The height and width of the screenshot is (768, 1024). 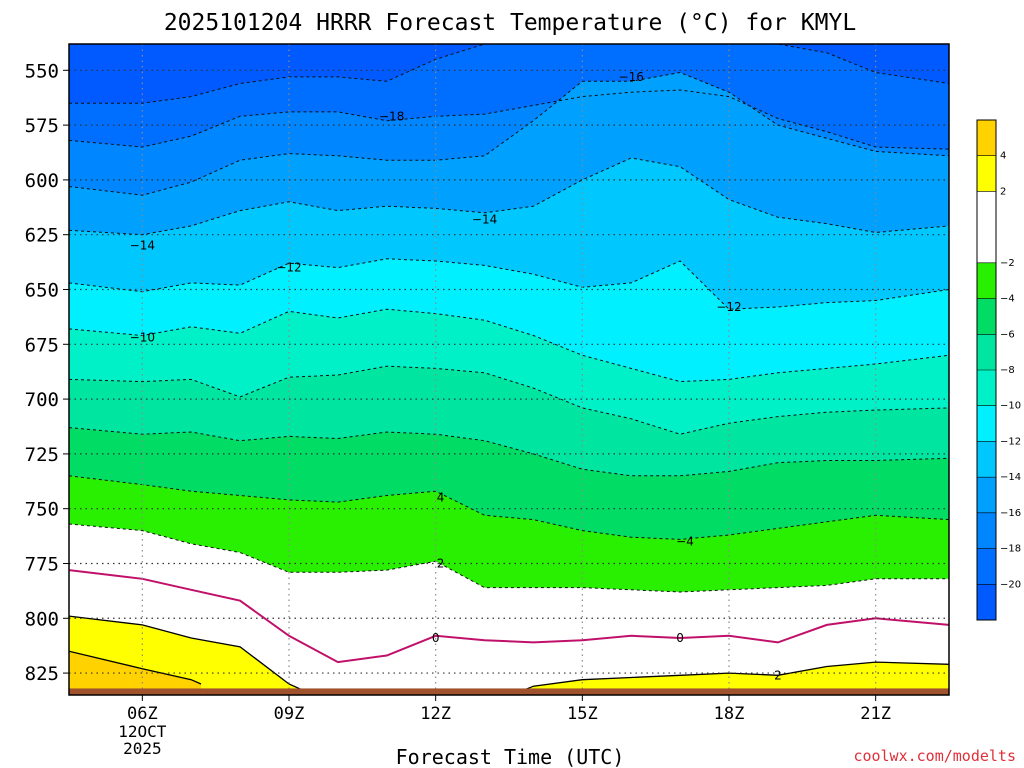 I want to click on x-tick-label: 18Z, so click(x=729, y=714).